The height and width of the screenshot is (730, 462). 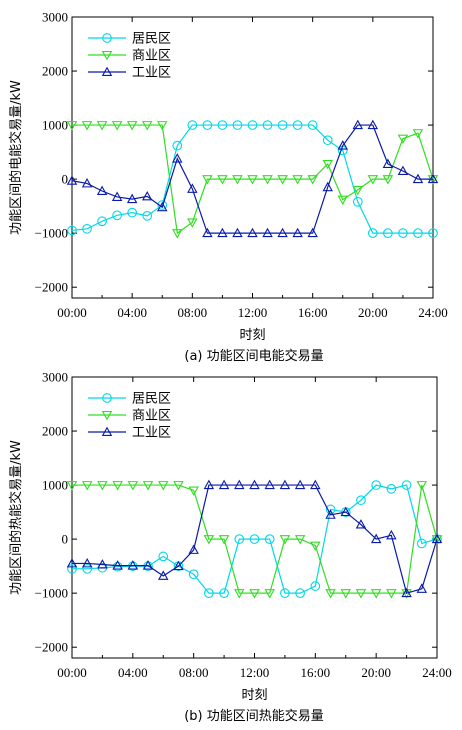 What do you see at coordinates (433, 312) in the screenshot?
I see `x-tick-label: 24:00` at bounding box center [433, 312].